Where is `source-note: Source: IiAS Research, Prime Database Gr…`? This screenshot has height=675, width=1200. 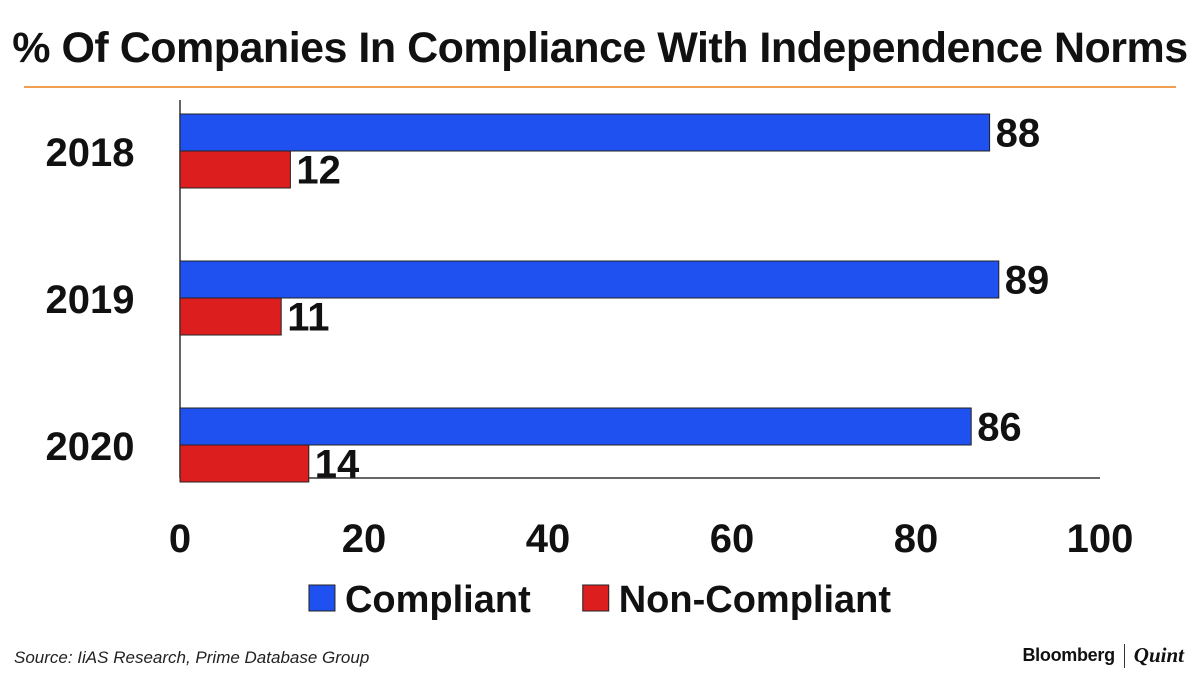 source-note: Source: IiAS Research, Prime Database Gr… is located at coordinates (192, 657).